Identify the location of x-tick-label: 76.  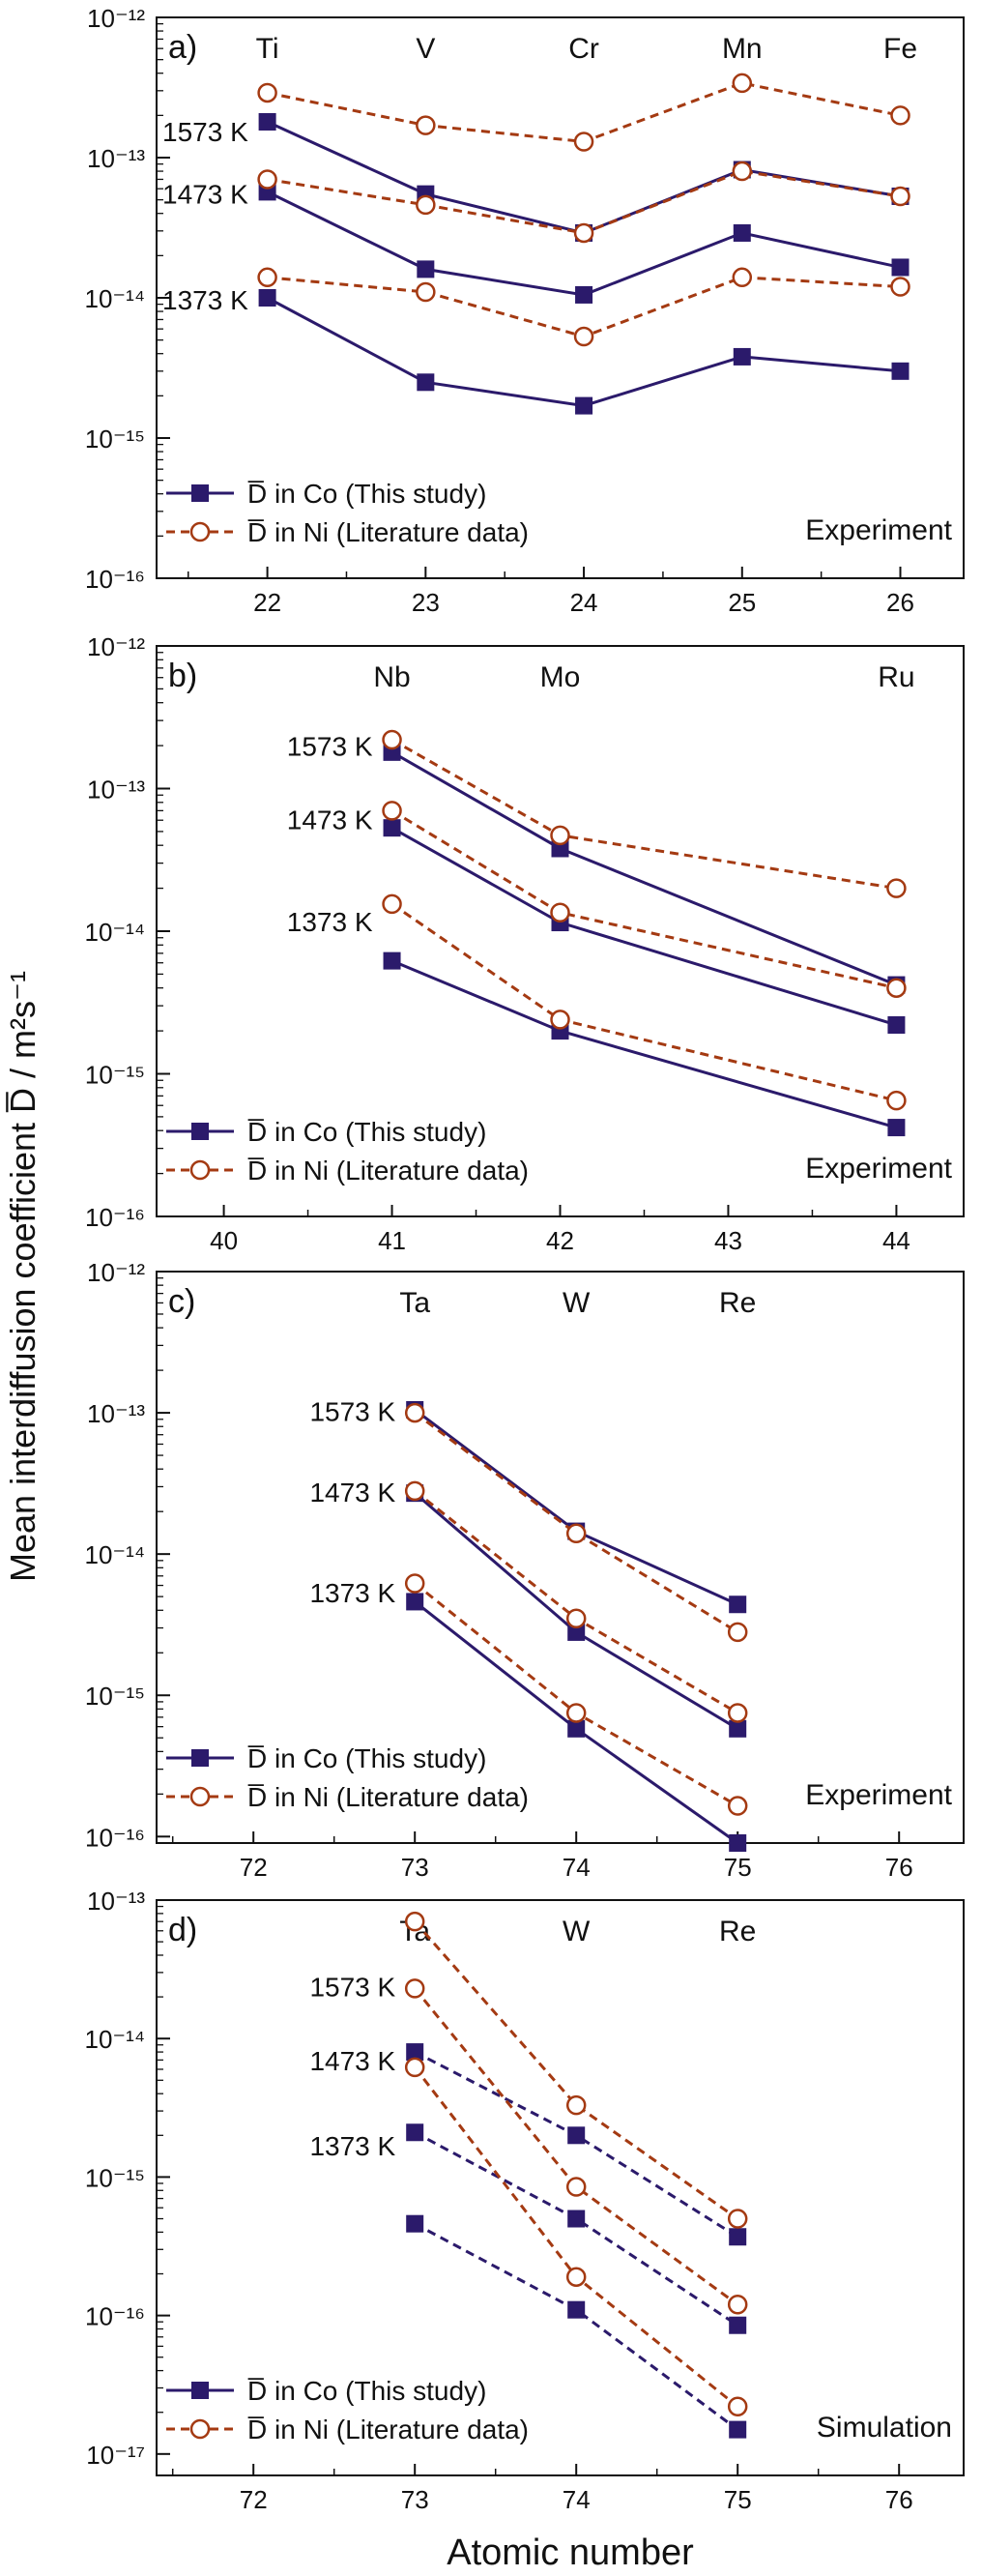
(899, 1867).